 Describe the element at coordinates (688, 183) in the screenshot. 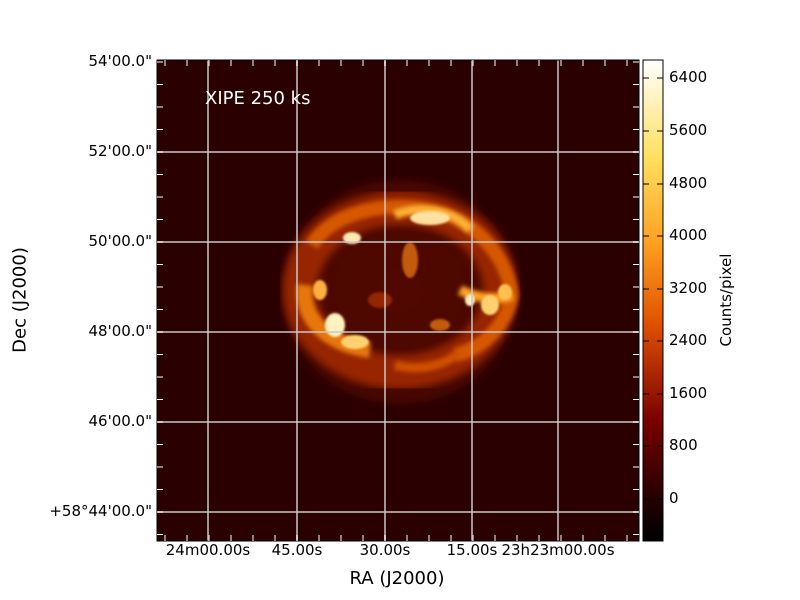

I see `colorbar-tick-label: 4800` at that location.